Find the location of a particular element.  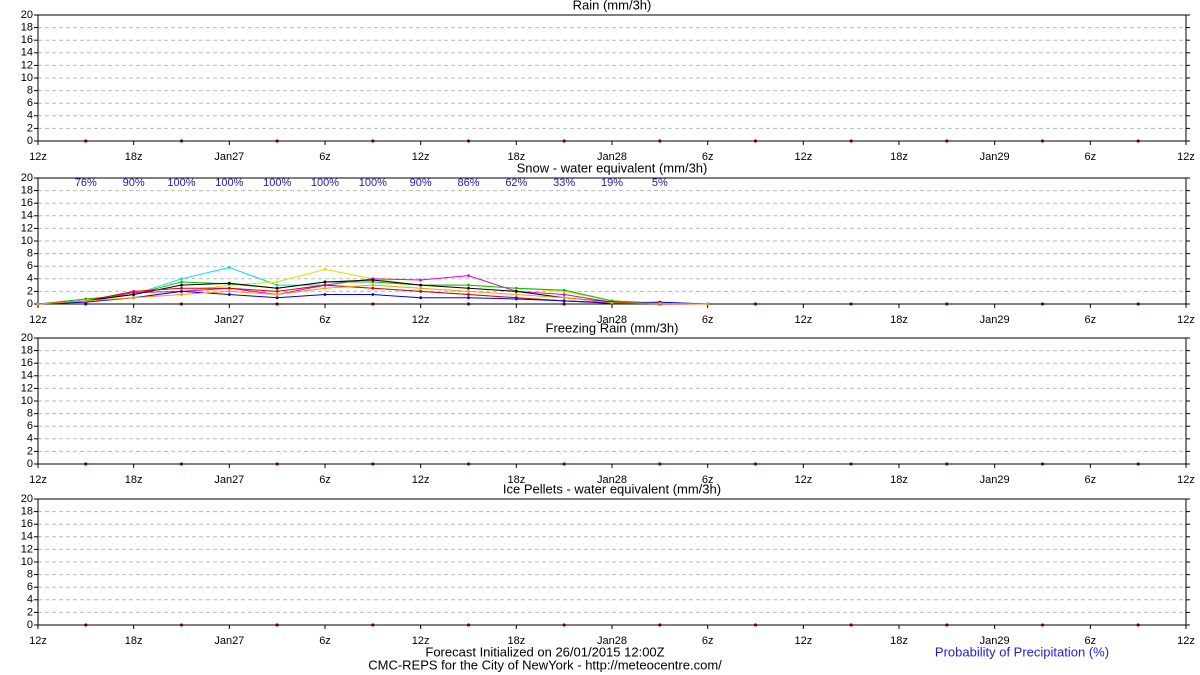

pop-label: 19% is located at coordinates (612, 183).